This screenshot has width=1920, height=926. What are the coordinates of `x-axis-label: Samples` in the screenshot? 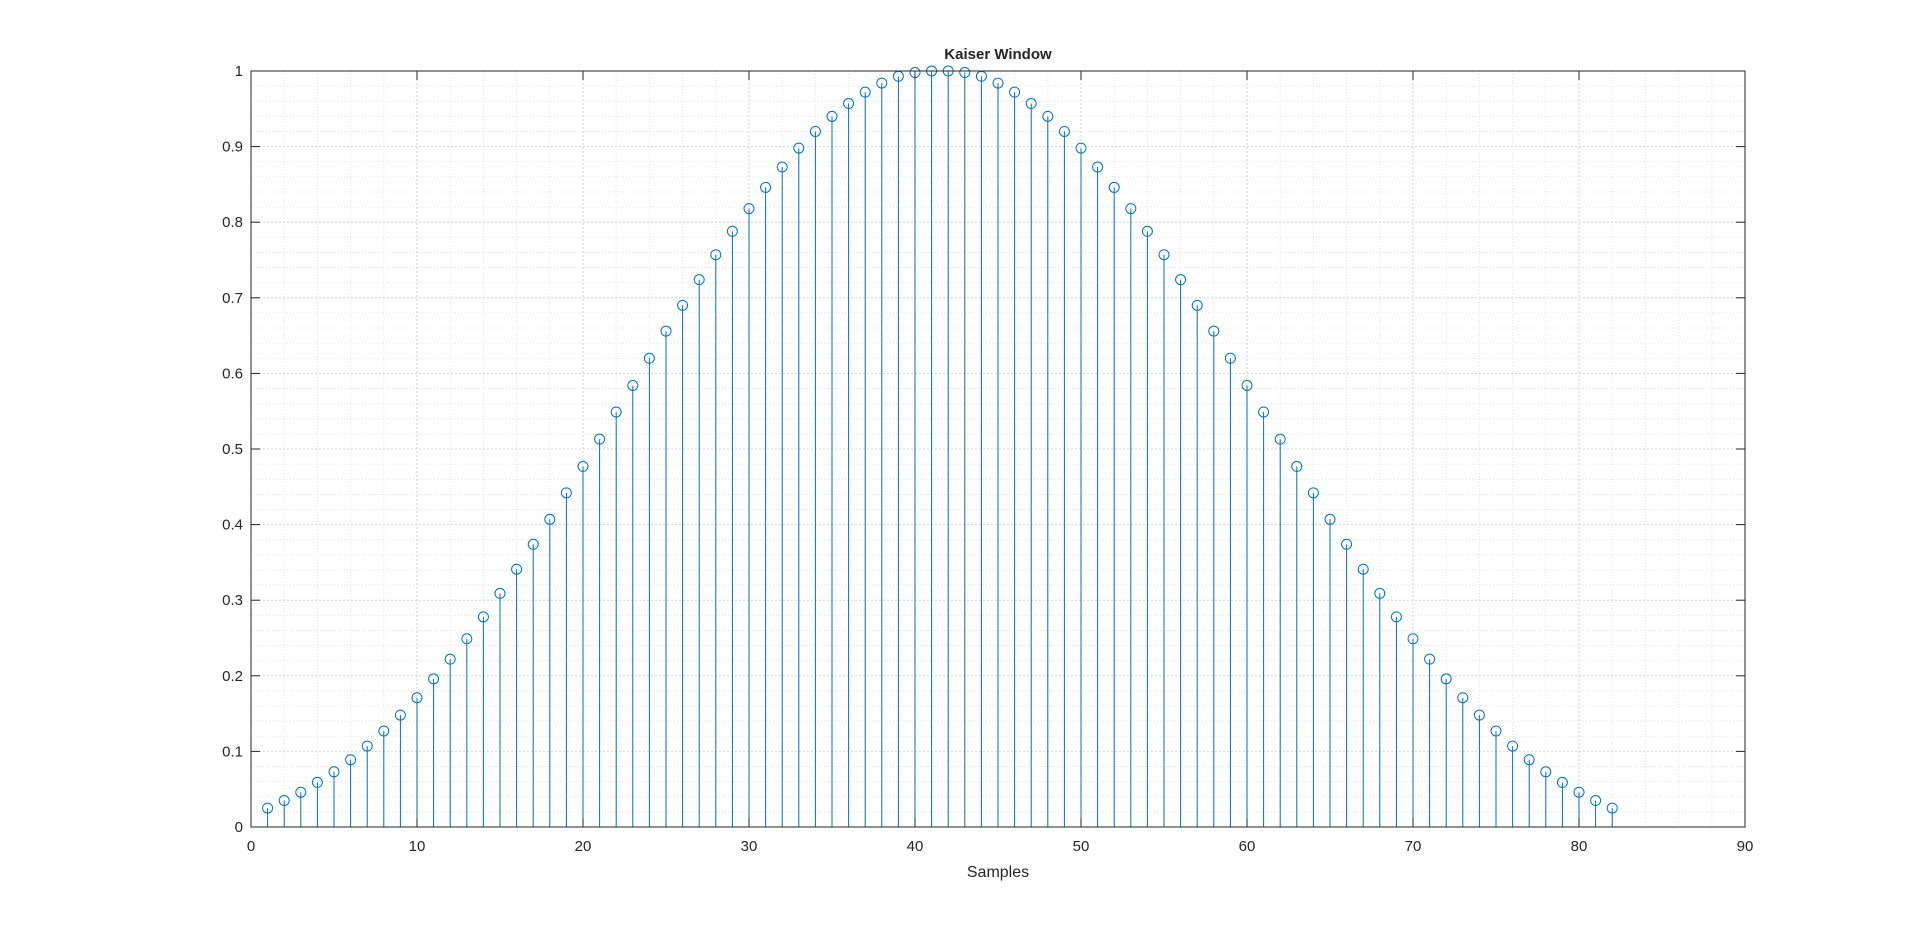 It's located at (998, 872).